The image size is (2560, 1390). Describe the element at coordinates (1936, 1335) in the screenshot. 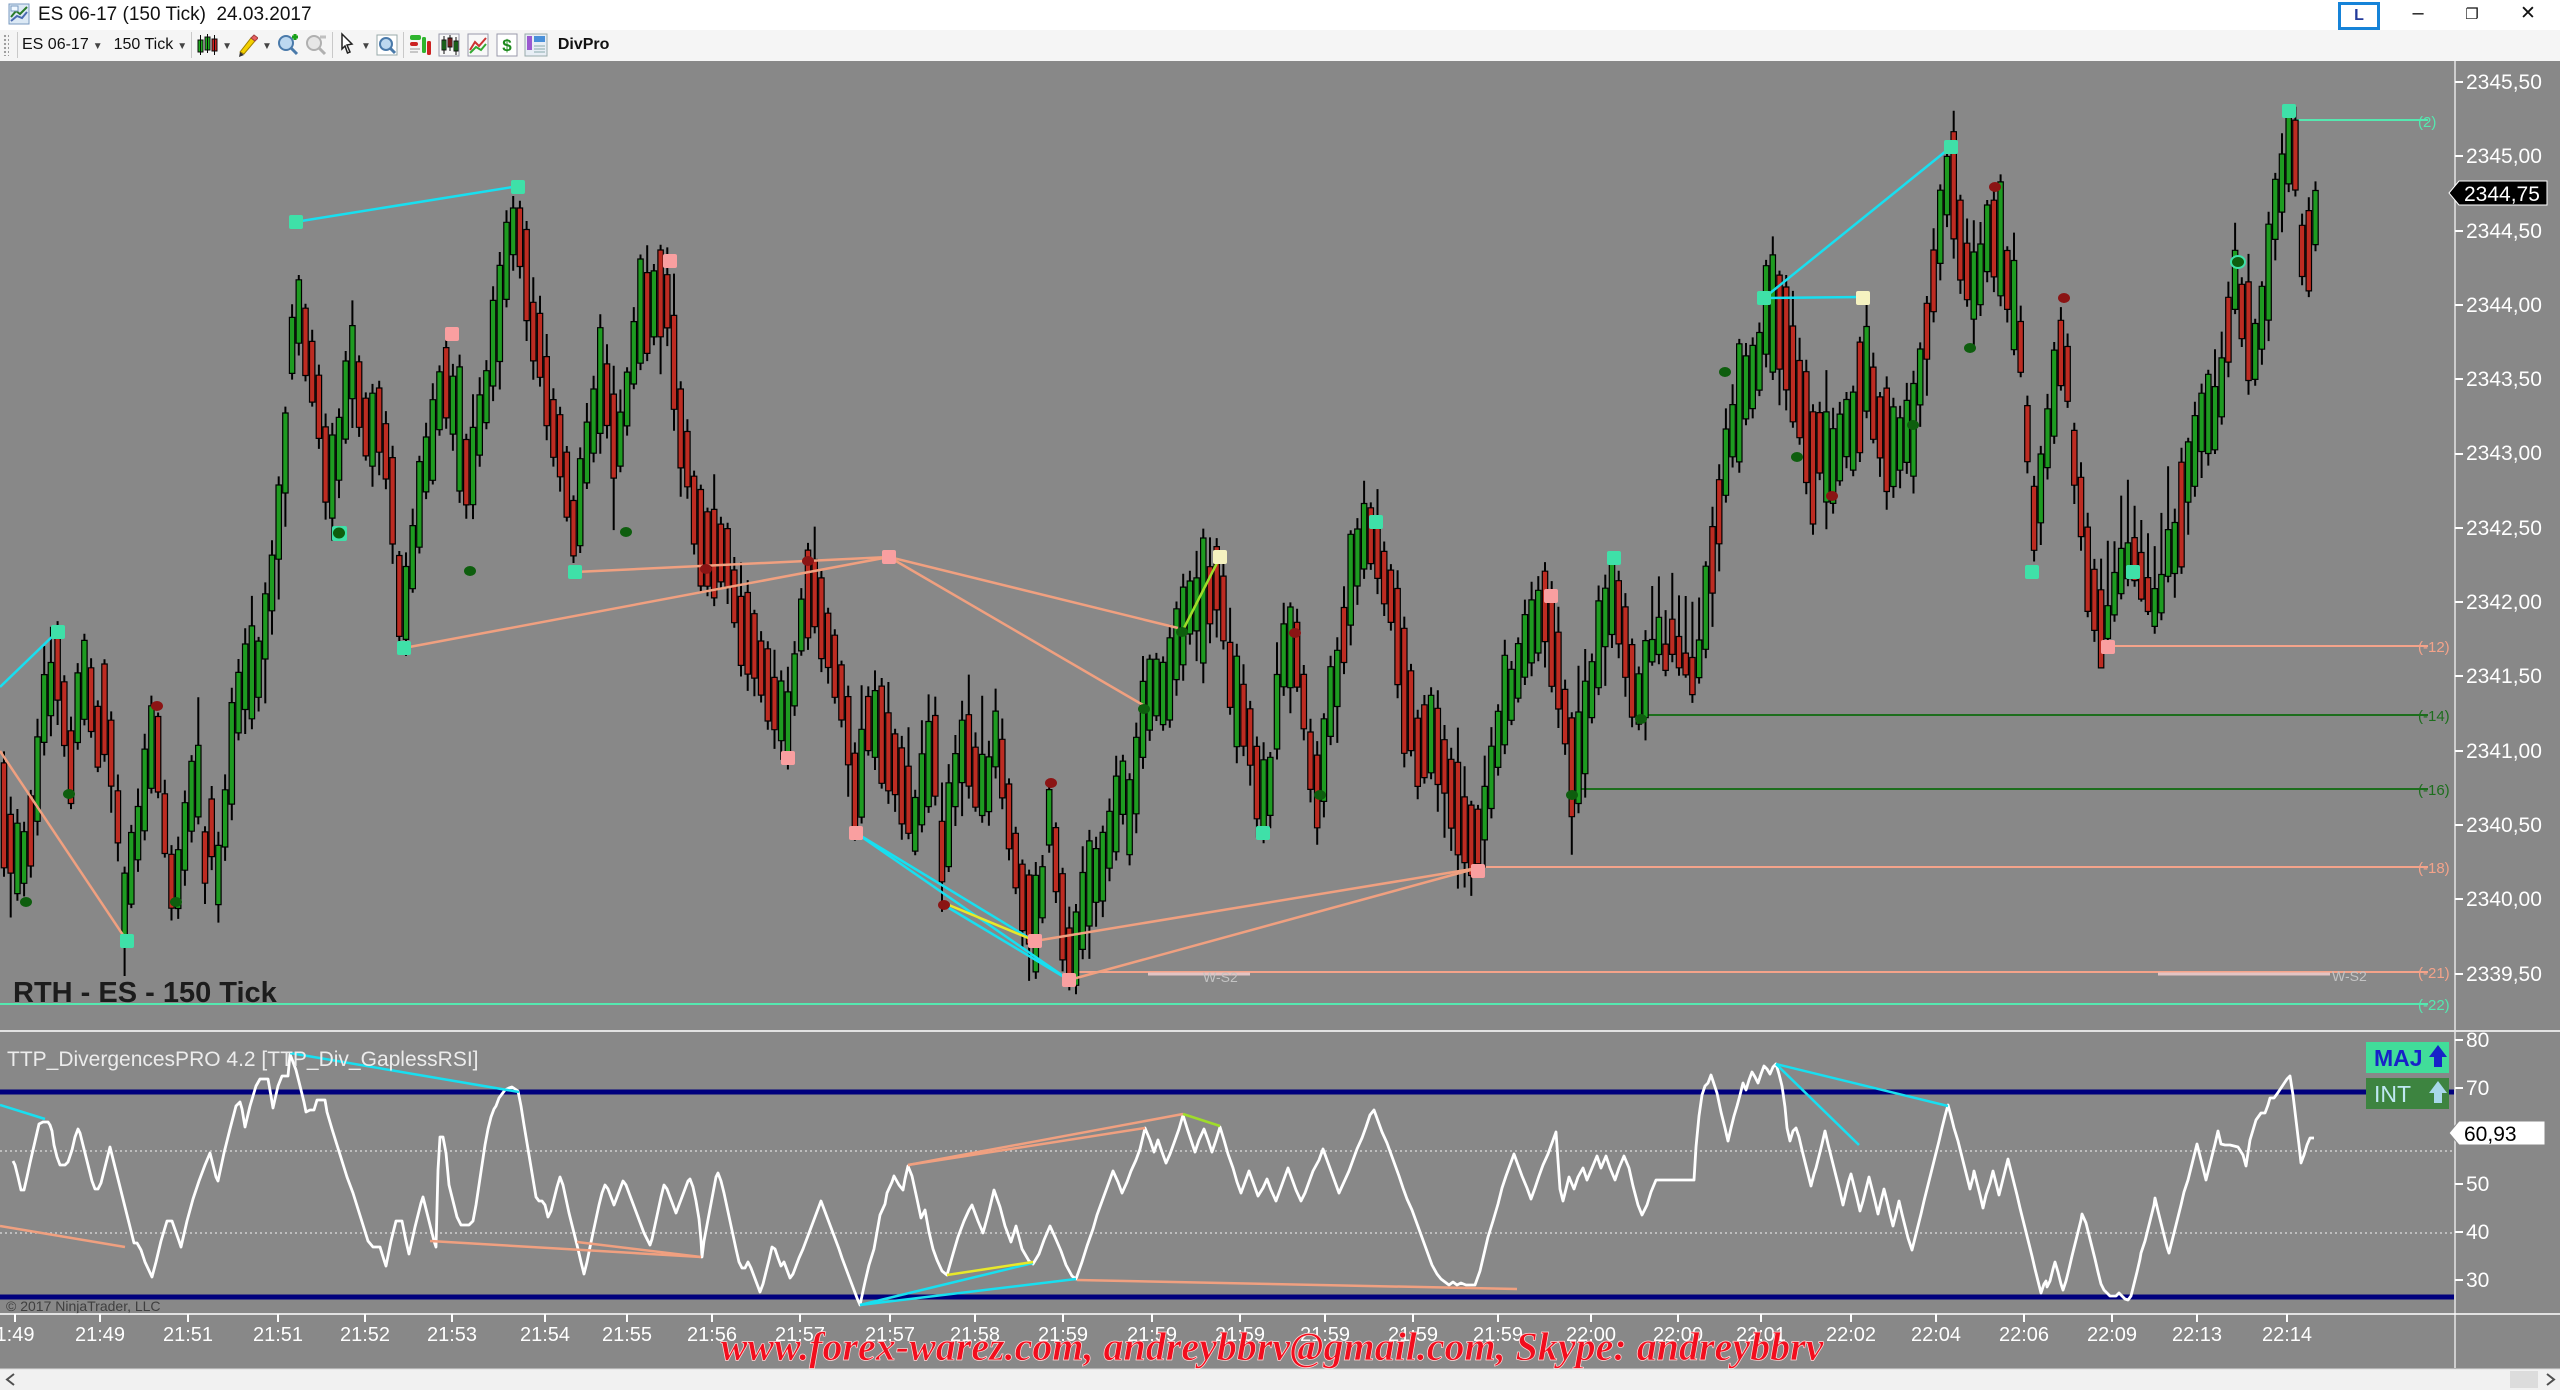

I see `svg-text: 22:04` at that location.